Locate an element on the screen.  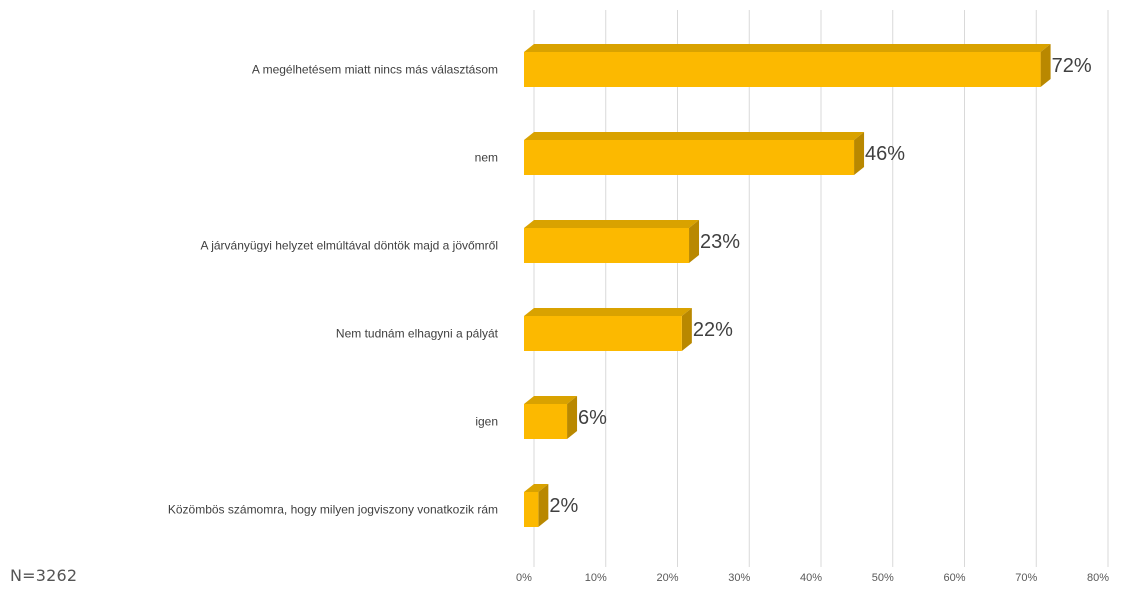
data-label: 22% is located at coordinates (713, 330).